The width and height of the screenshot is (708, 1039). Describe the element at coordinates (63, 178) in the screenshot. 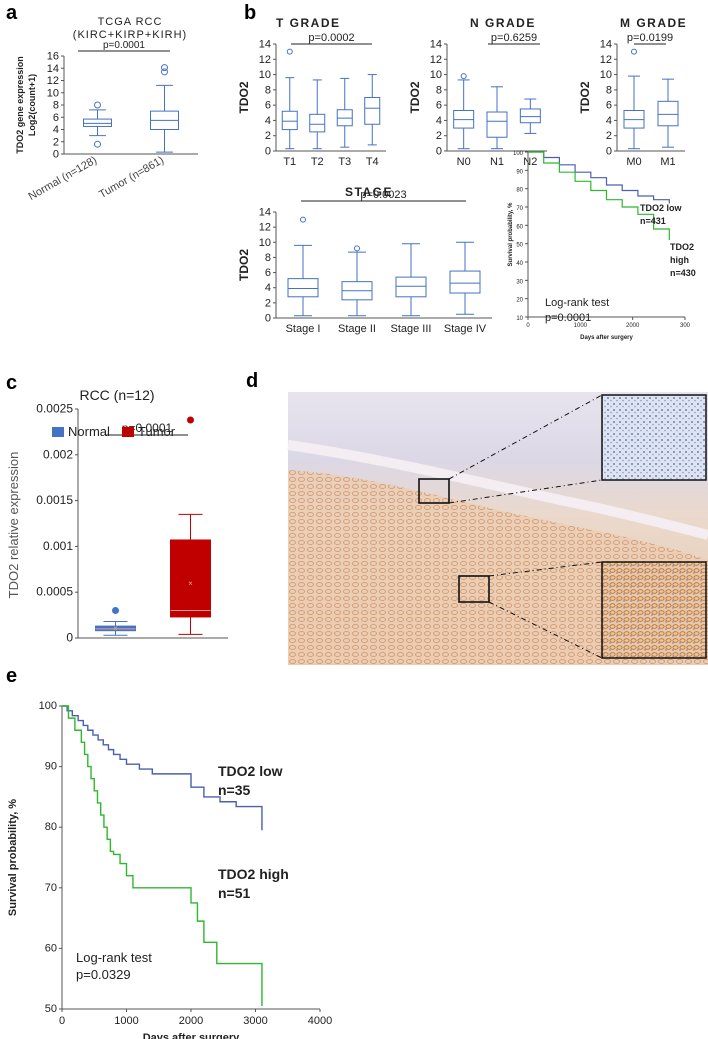

I see `a-xtick-label: Normal (n=128)` at that location.